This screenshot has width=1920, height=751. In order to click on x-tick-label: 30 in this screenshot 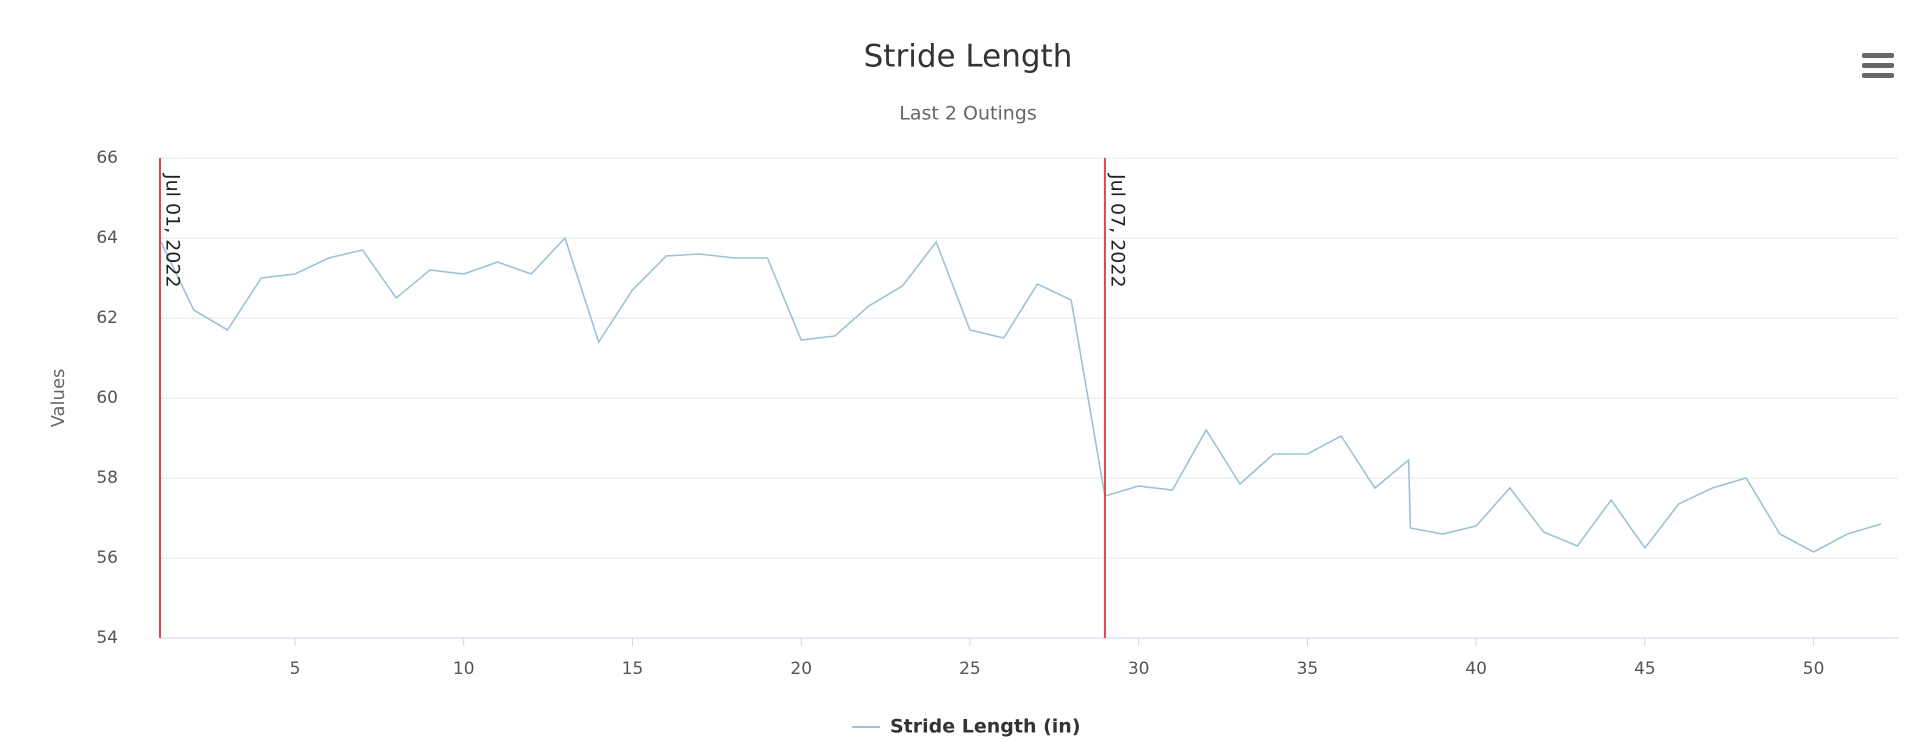, I will do `click(1139, 669)`.